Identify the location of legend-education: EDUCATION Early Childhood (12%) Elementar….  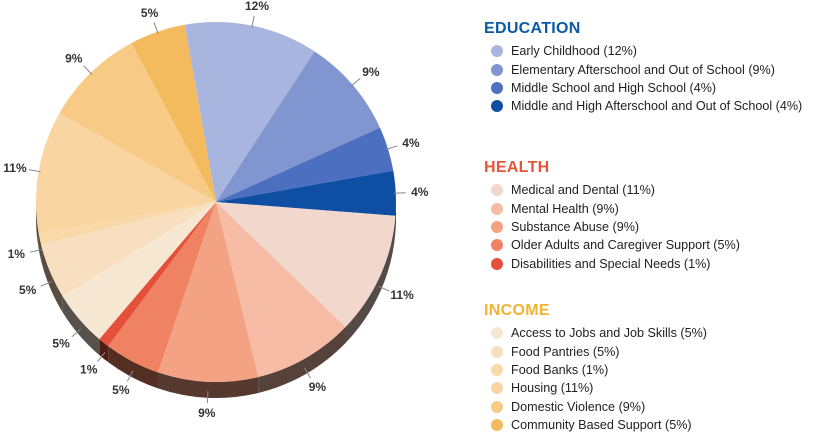
(656, 68).